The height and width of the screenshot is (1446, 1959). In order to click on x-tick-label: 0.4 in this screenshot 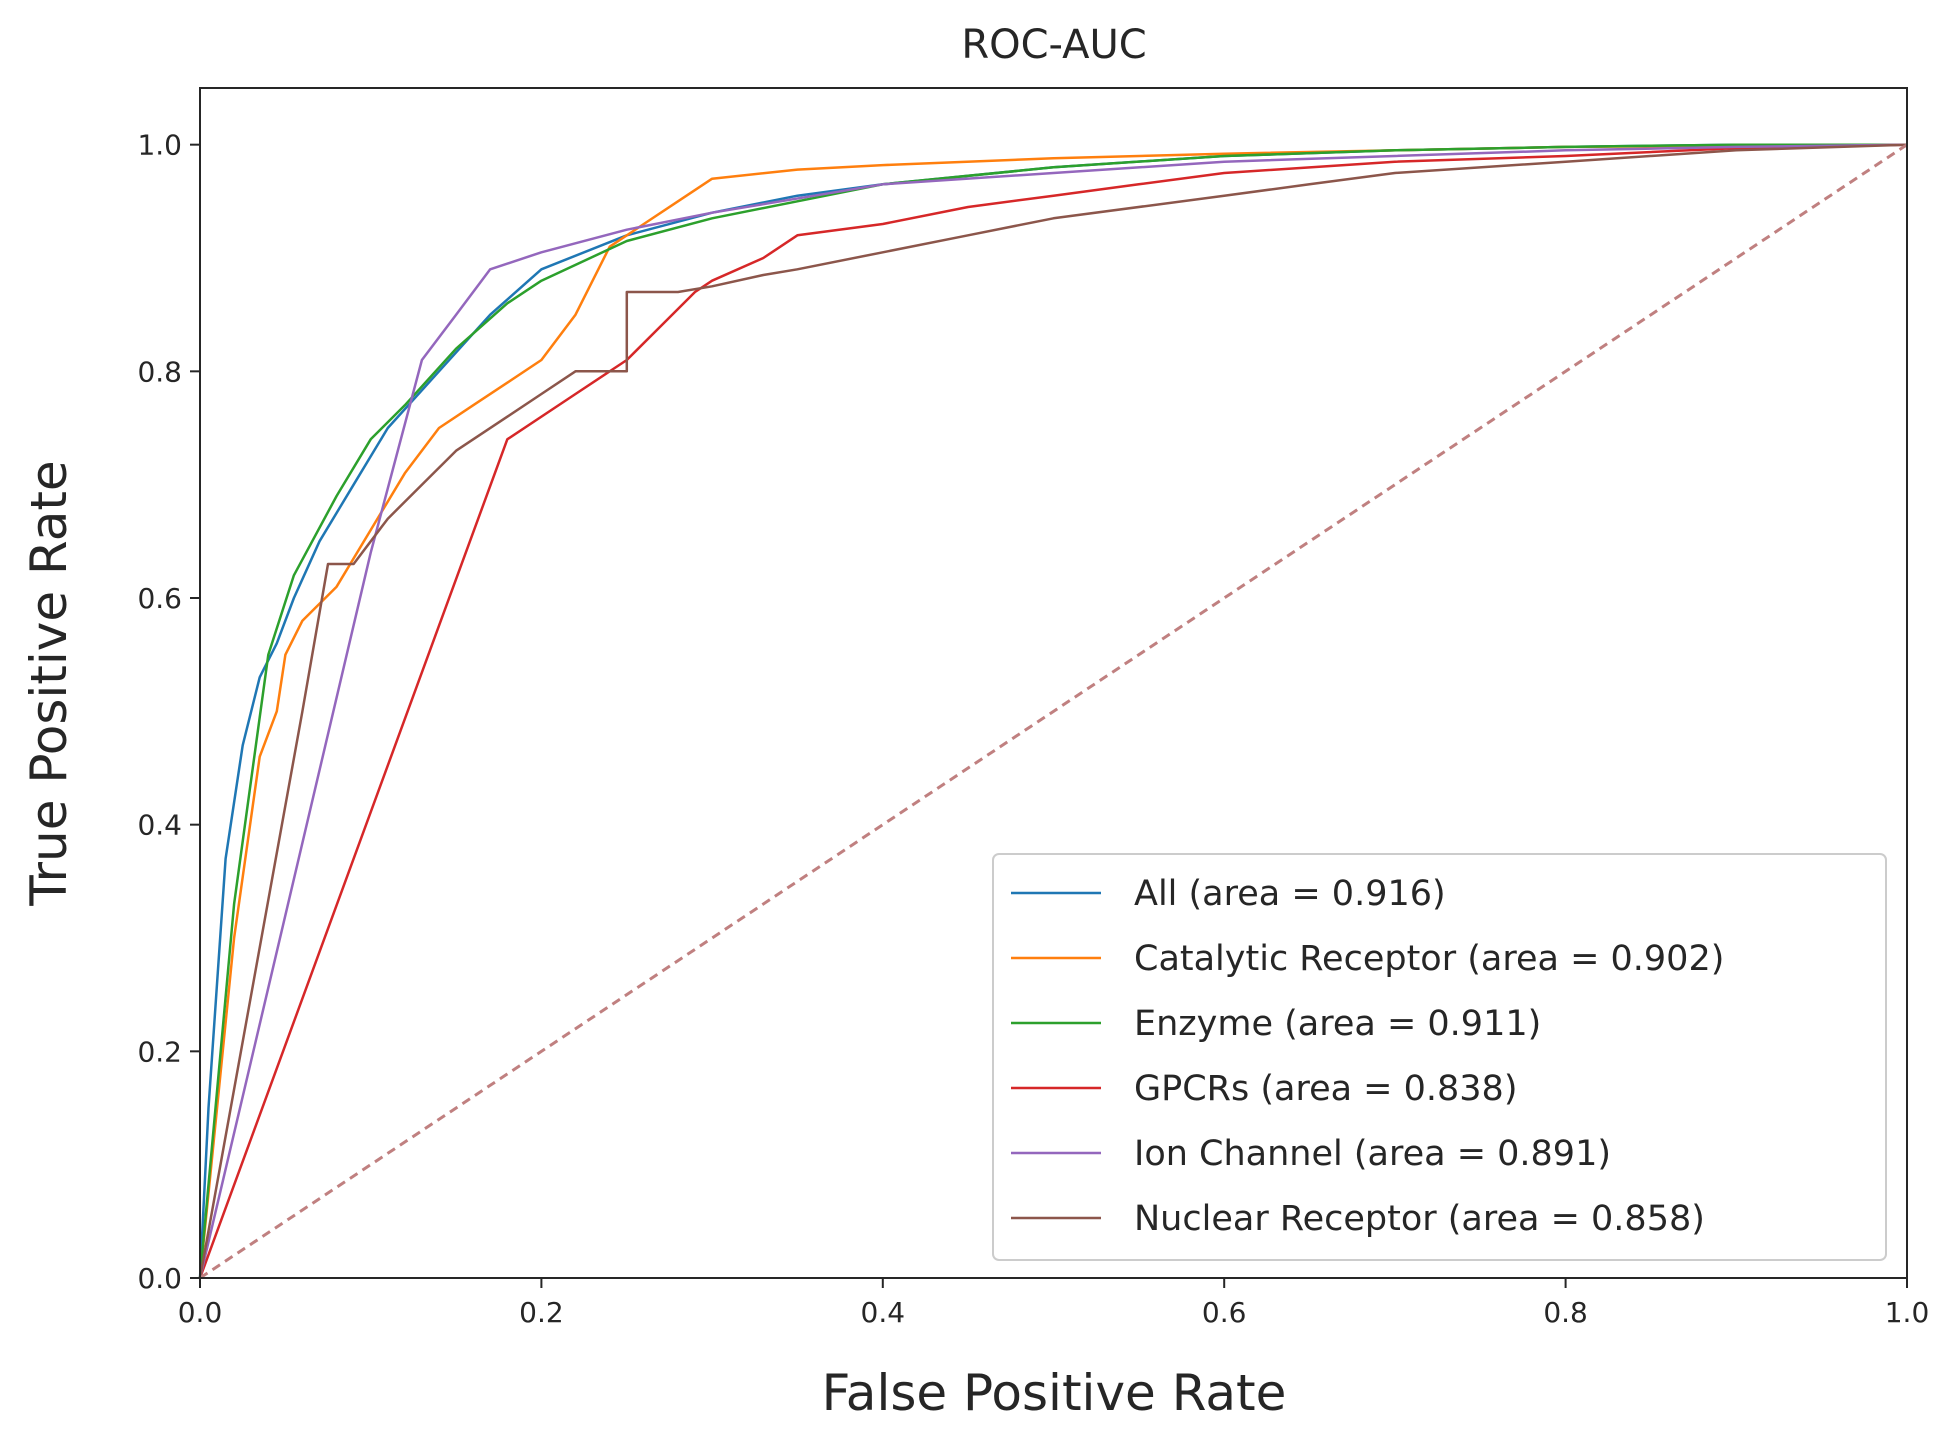, I will do `click(883, 1312)`.